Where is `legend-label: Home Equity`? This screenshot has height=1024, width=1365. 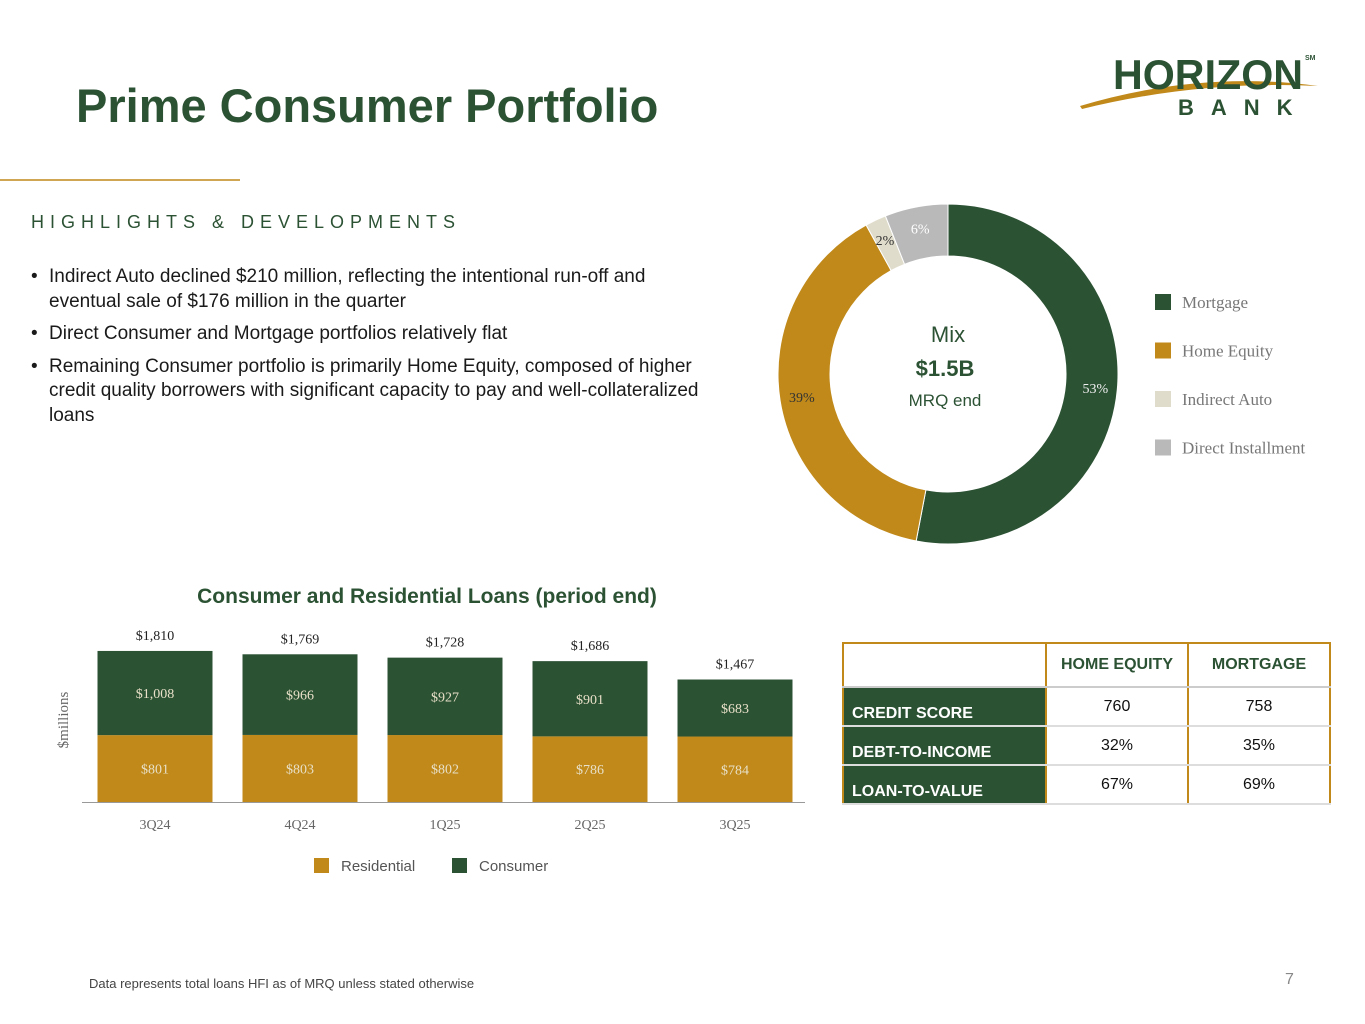
legend-label: Home Equity is located at coordinates (1228, 351).